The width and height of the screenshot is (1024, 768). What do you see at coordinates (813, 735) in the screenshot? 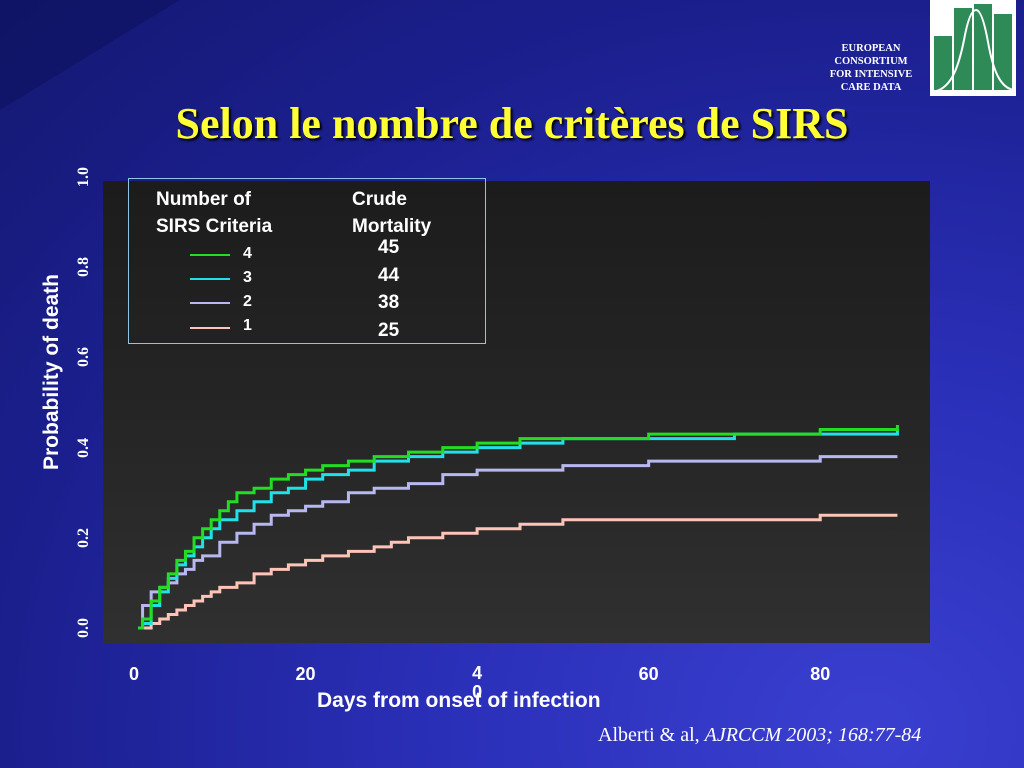
I see `citation-journal: AJRCCM 2003; 168:77-84` at bounding box center [813, 735].